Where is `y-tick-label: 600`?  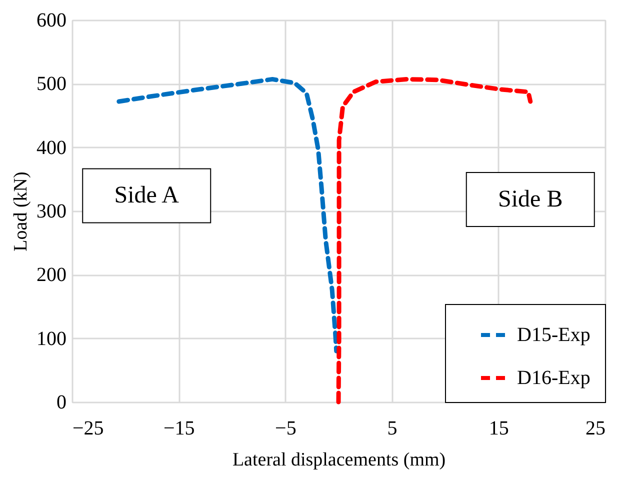
y-tick-label: 600 is located at coordinates (51, 21).